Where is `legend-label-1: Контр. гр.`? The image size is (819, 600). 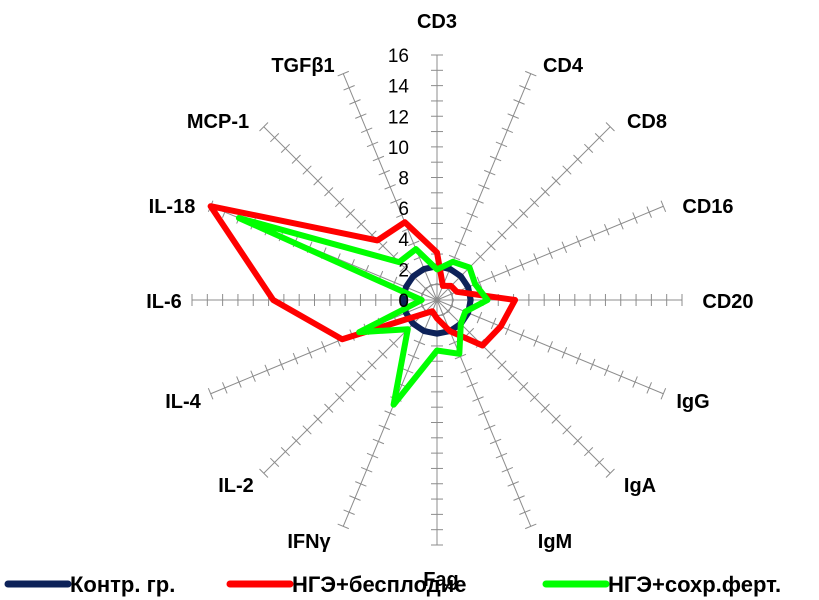
legend-label-1: Контр. гр. is located at coordinates (122, 584).